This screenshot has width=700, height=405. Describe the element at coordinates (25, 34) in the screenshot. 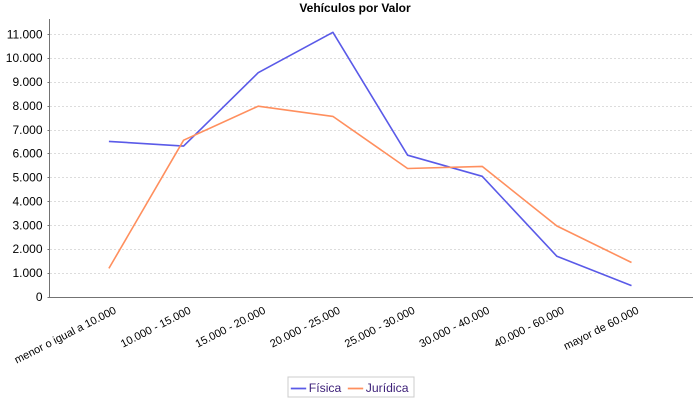

I see `svg-text: 11.000` at that location.